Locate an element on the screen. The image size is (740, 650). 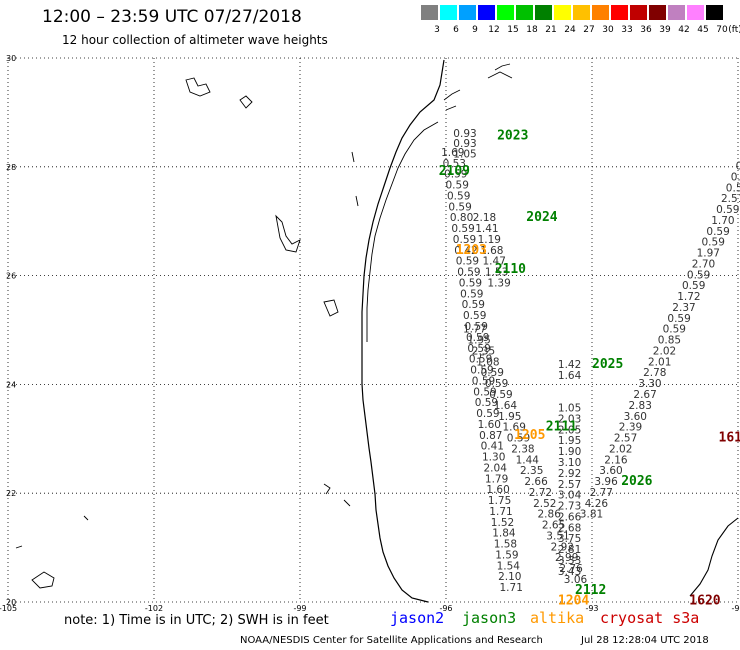
lat-tick-label: 28 is located at coordinates (11, 167).